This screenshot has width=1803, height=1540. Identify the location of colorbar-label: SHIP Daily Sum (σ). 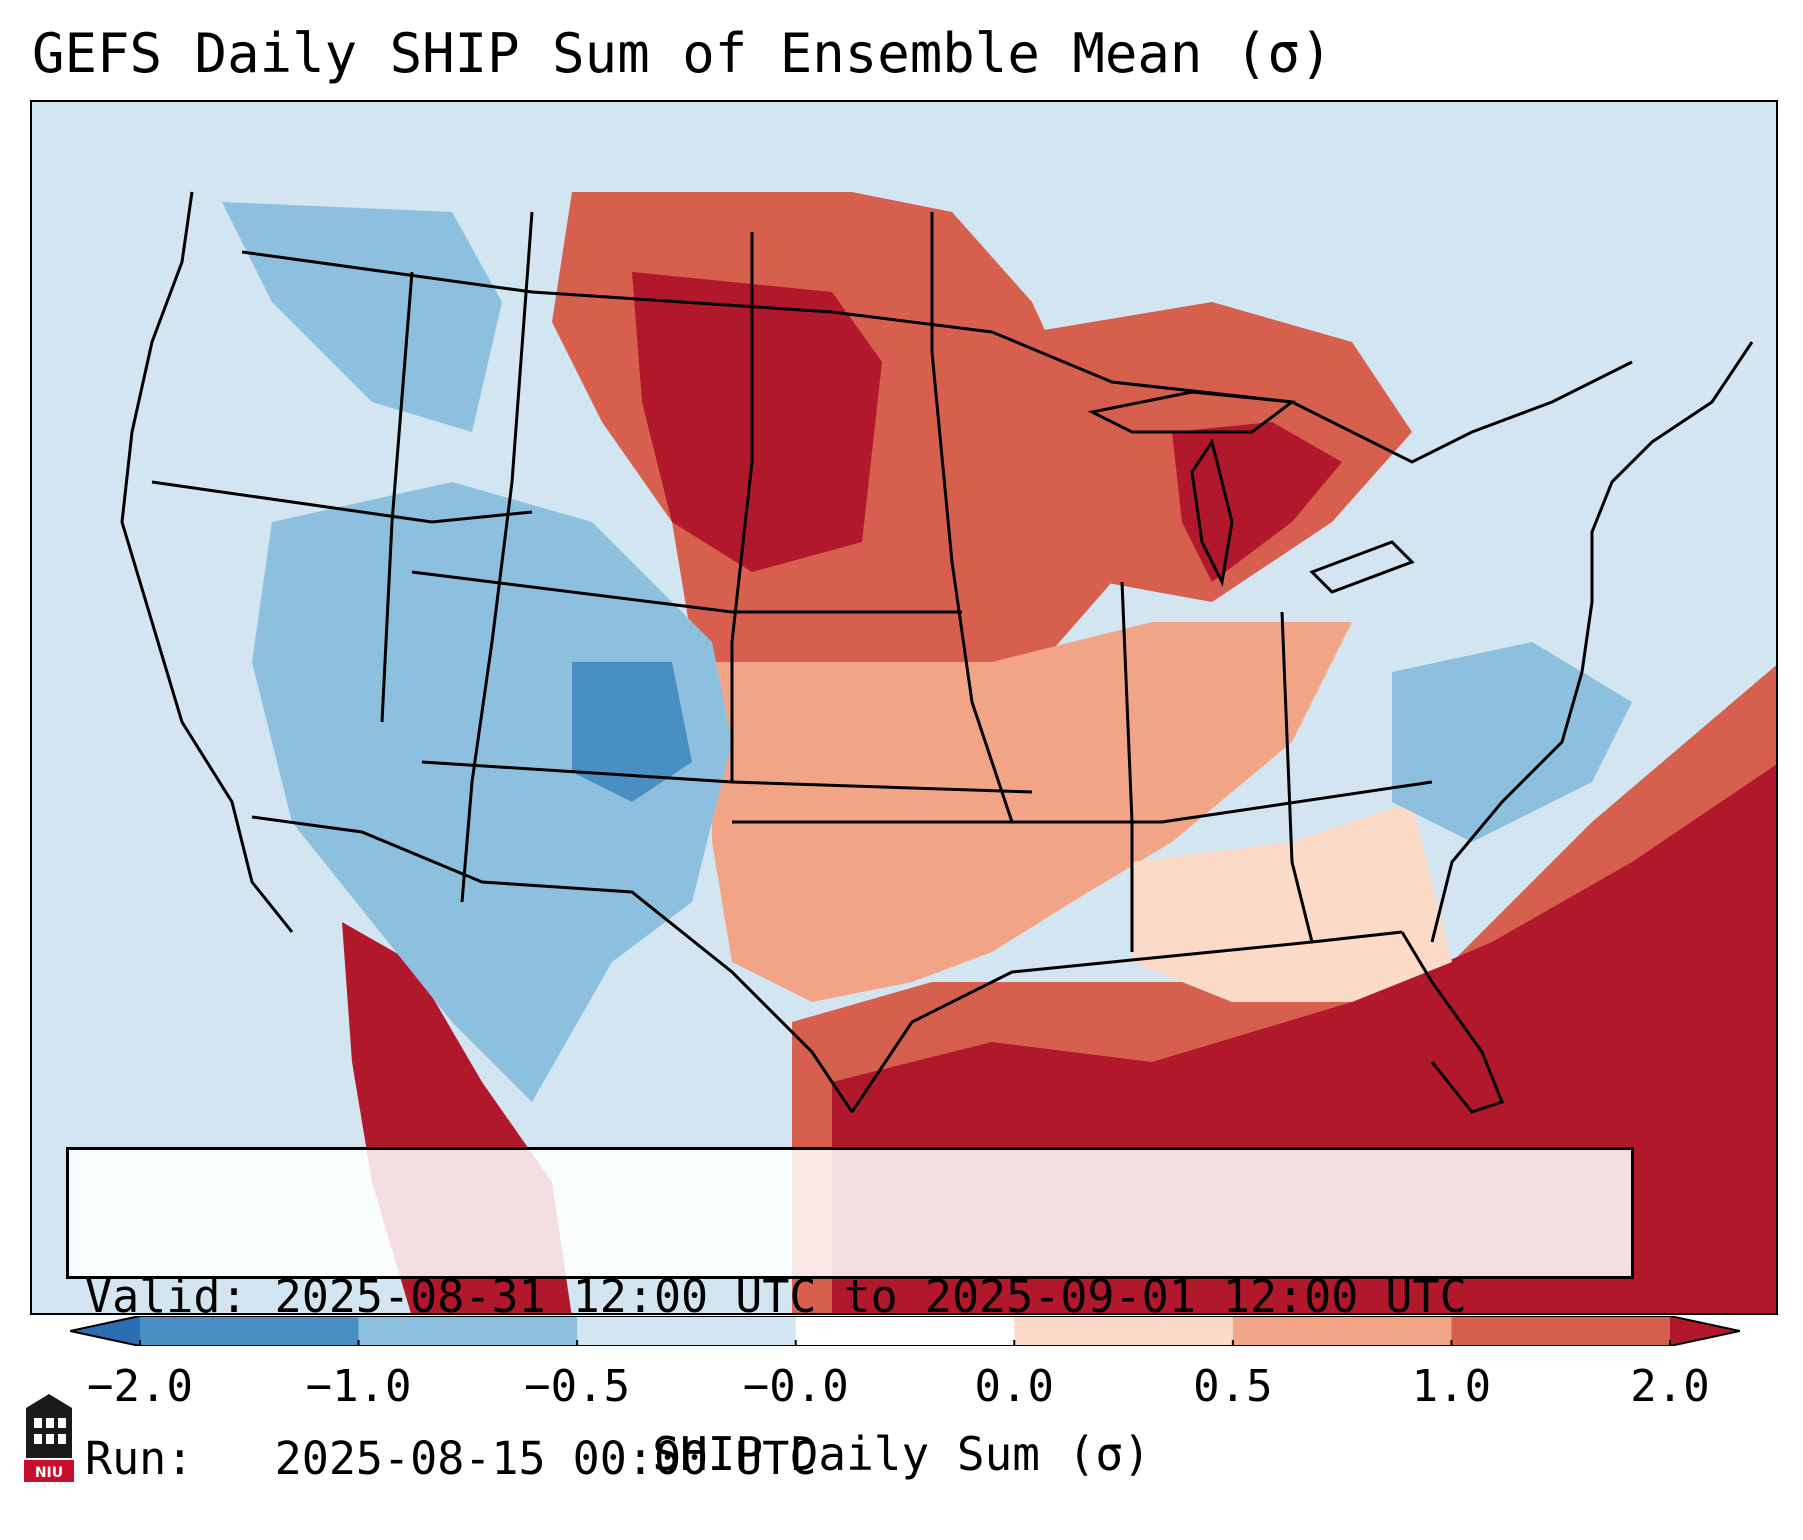
(901, 1454).